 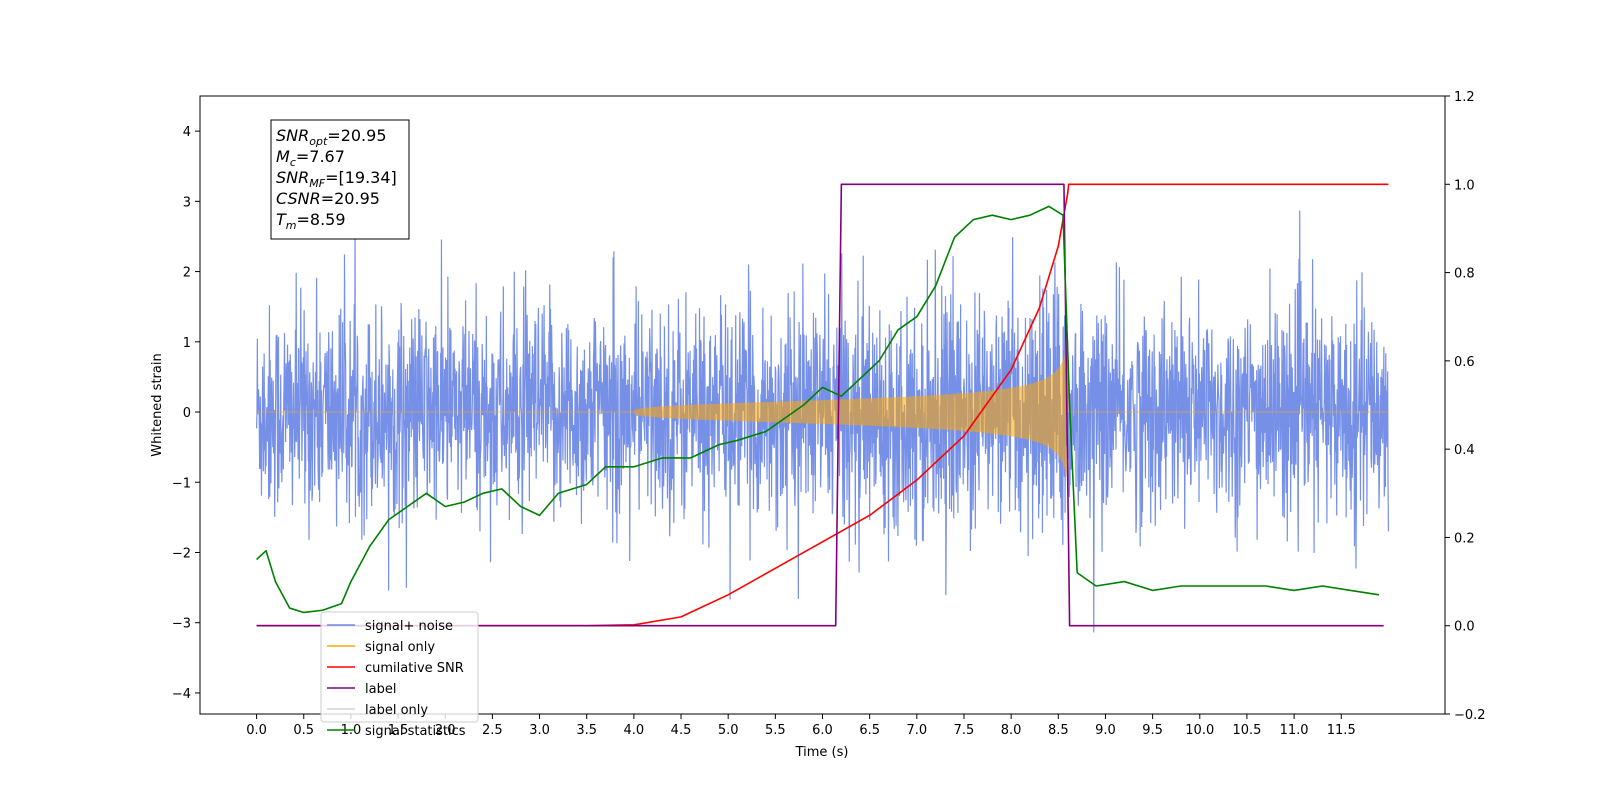 What do you see at coordinates (291, 225) in the screenshot?
I see `annotation-subscript: m` at bounding box center [291, 225].